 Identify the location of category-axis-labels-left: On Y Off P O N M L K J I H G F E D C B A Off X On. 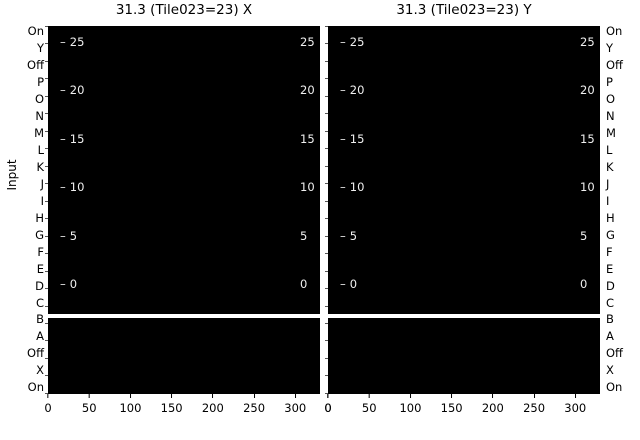
(26, 209).